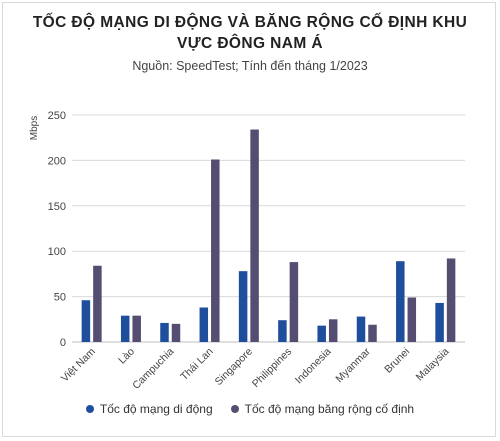 Image resolution: width=500 pixels, height=441 pixels. I want to click on y-tick-label: 100, so click(57, 252).